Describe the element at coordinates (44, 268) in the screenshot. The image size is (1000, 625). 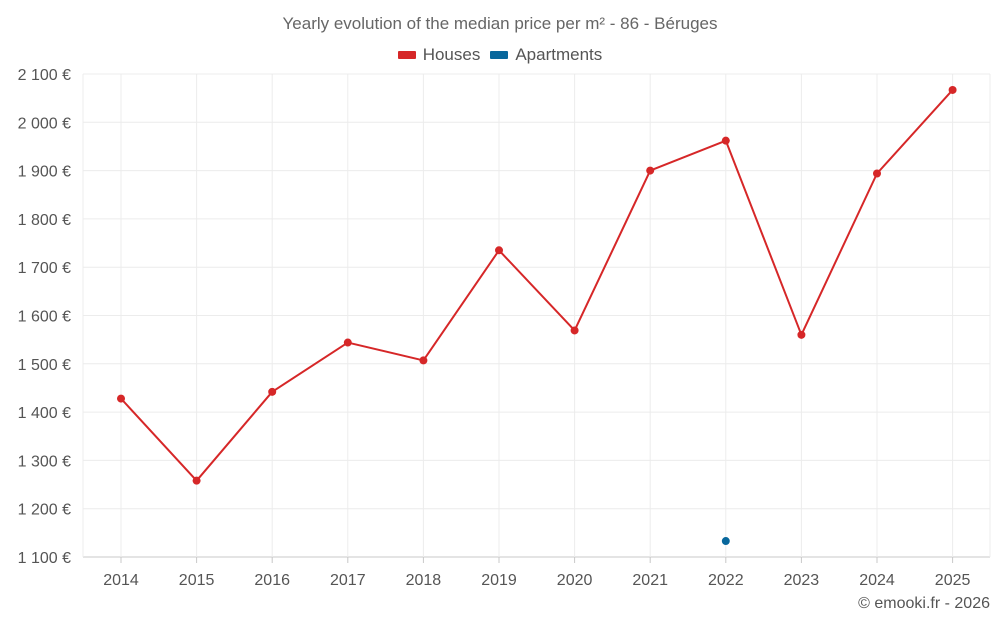
I see `y-tick-label: 1 700 €` at that location.